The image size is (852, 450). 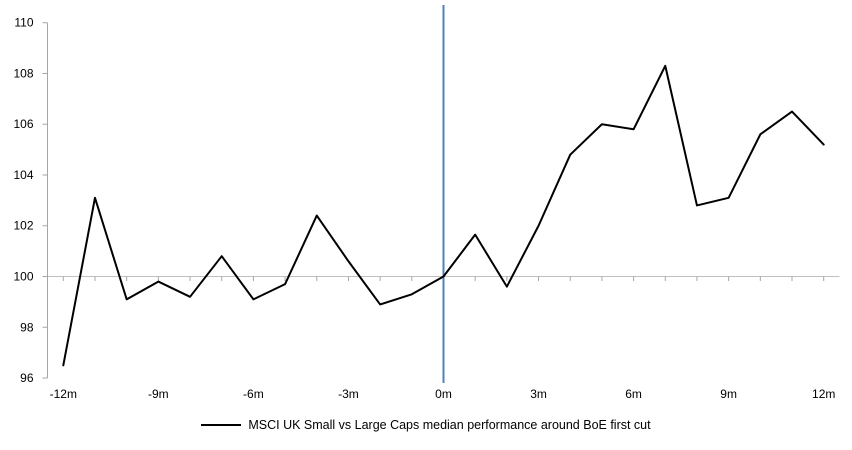 I want to click on y-tick-label: 104, so click(x=23, y=175).